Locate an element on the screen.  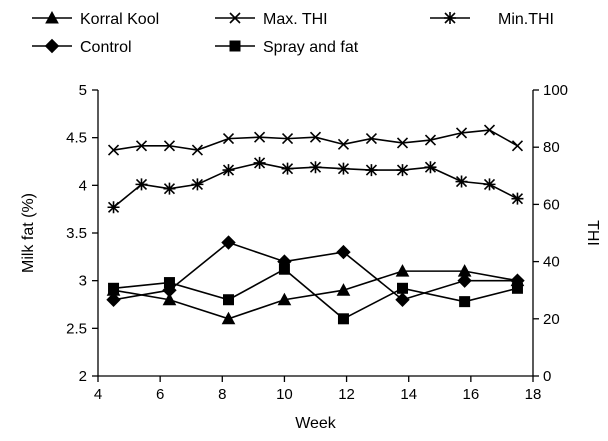
legend-item-spray-and-fat: Spray and fat is located at coordinates (287, 47).